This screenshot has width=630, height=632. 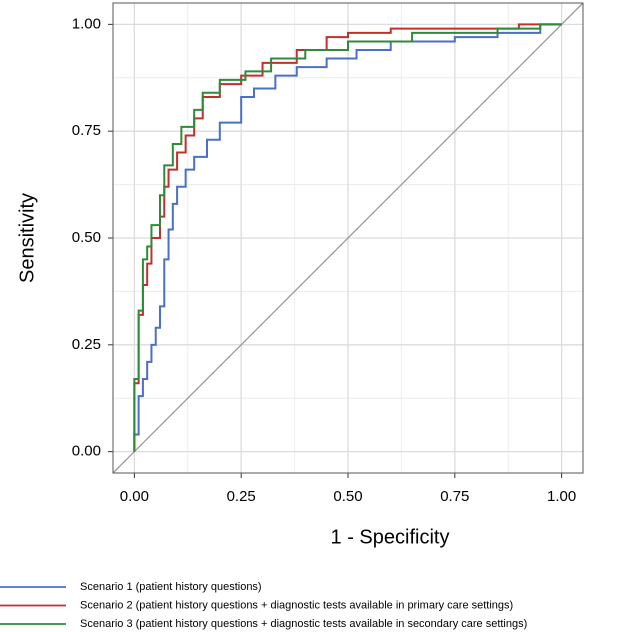 I want to click on x-tick-label: 0.25, so click(x=241, y=496).